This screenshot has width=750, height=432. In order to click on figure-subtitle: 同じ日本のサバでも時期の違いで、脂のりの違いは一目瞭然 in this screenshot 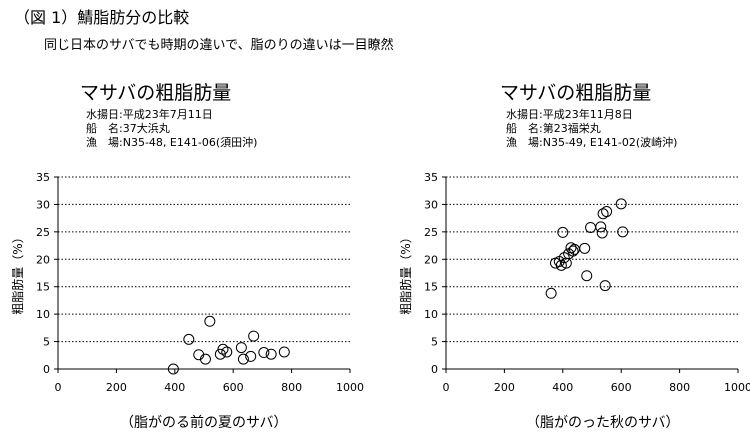, I will do `click(219, 45)`.